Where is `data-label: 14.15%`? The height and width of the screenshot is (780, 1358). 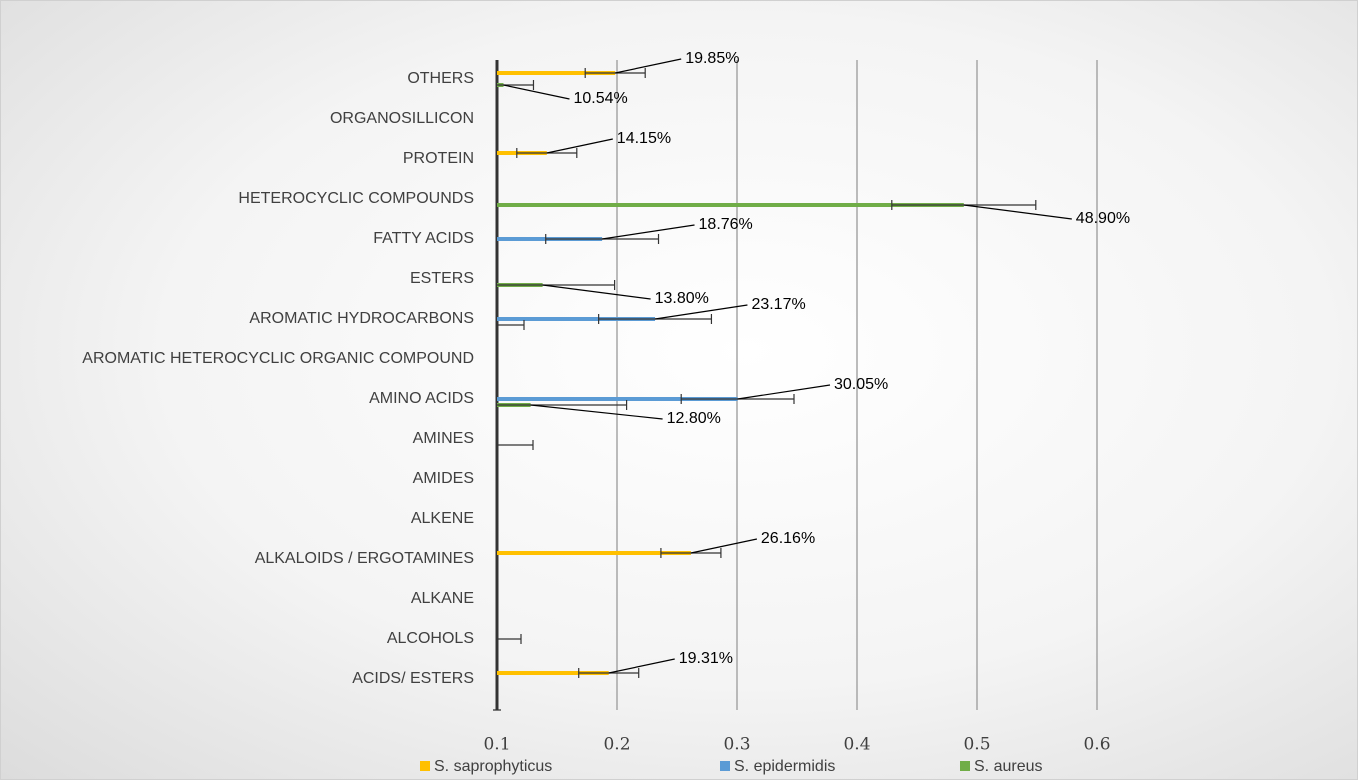 data-label: 14.15% is located at coordinates (644, 138).